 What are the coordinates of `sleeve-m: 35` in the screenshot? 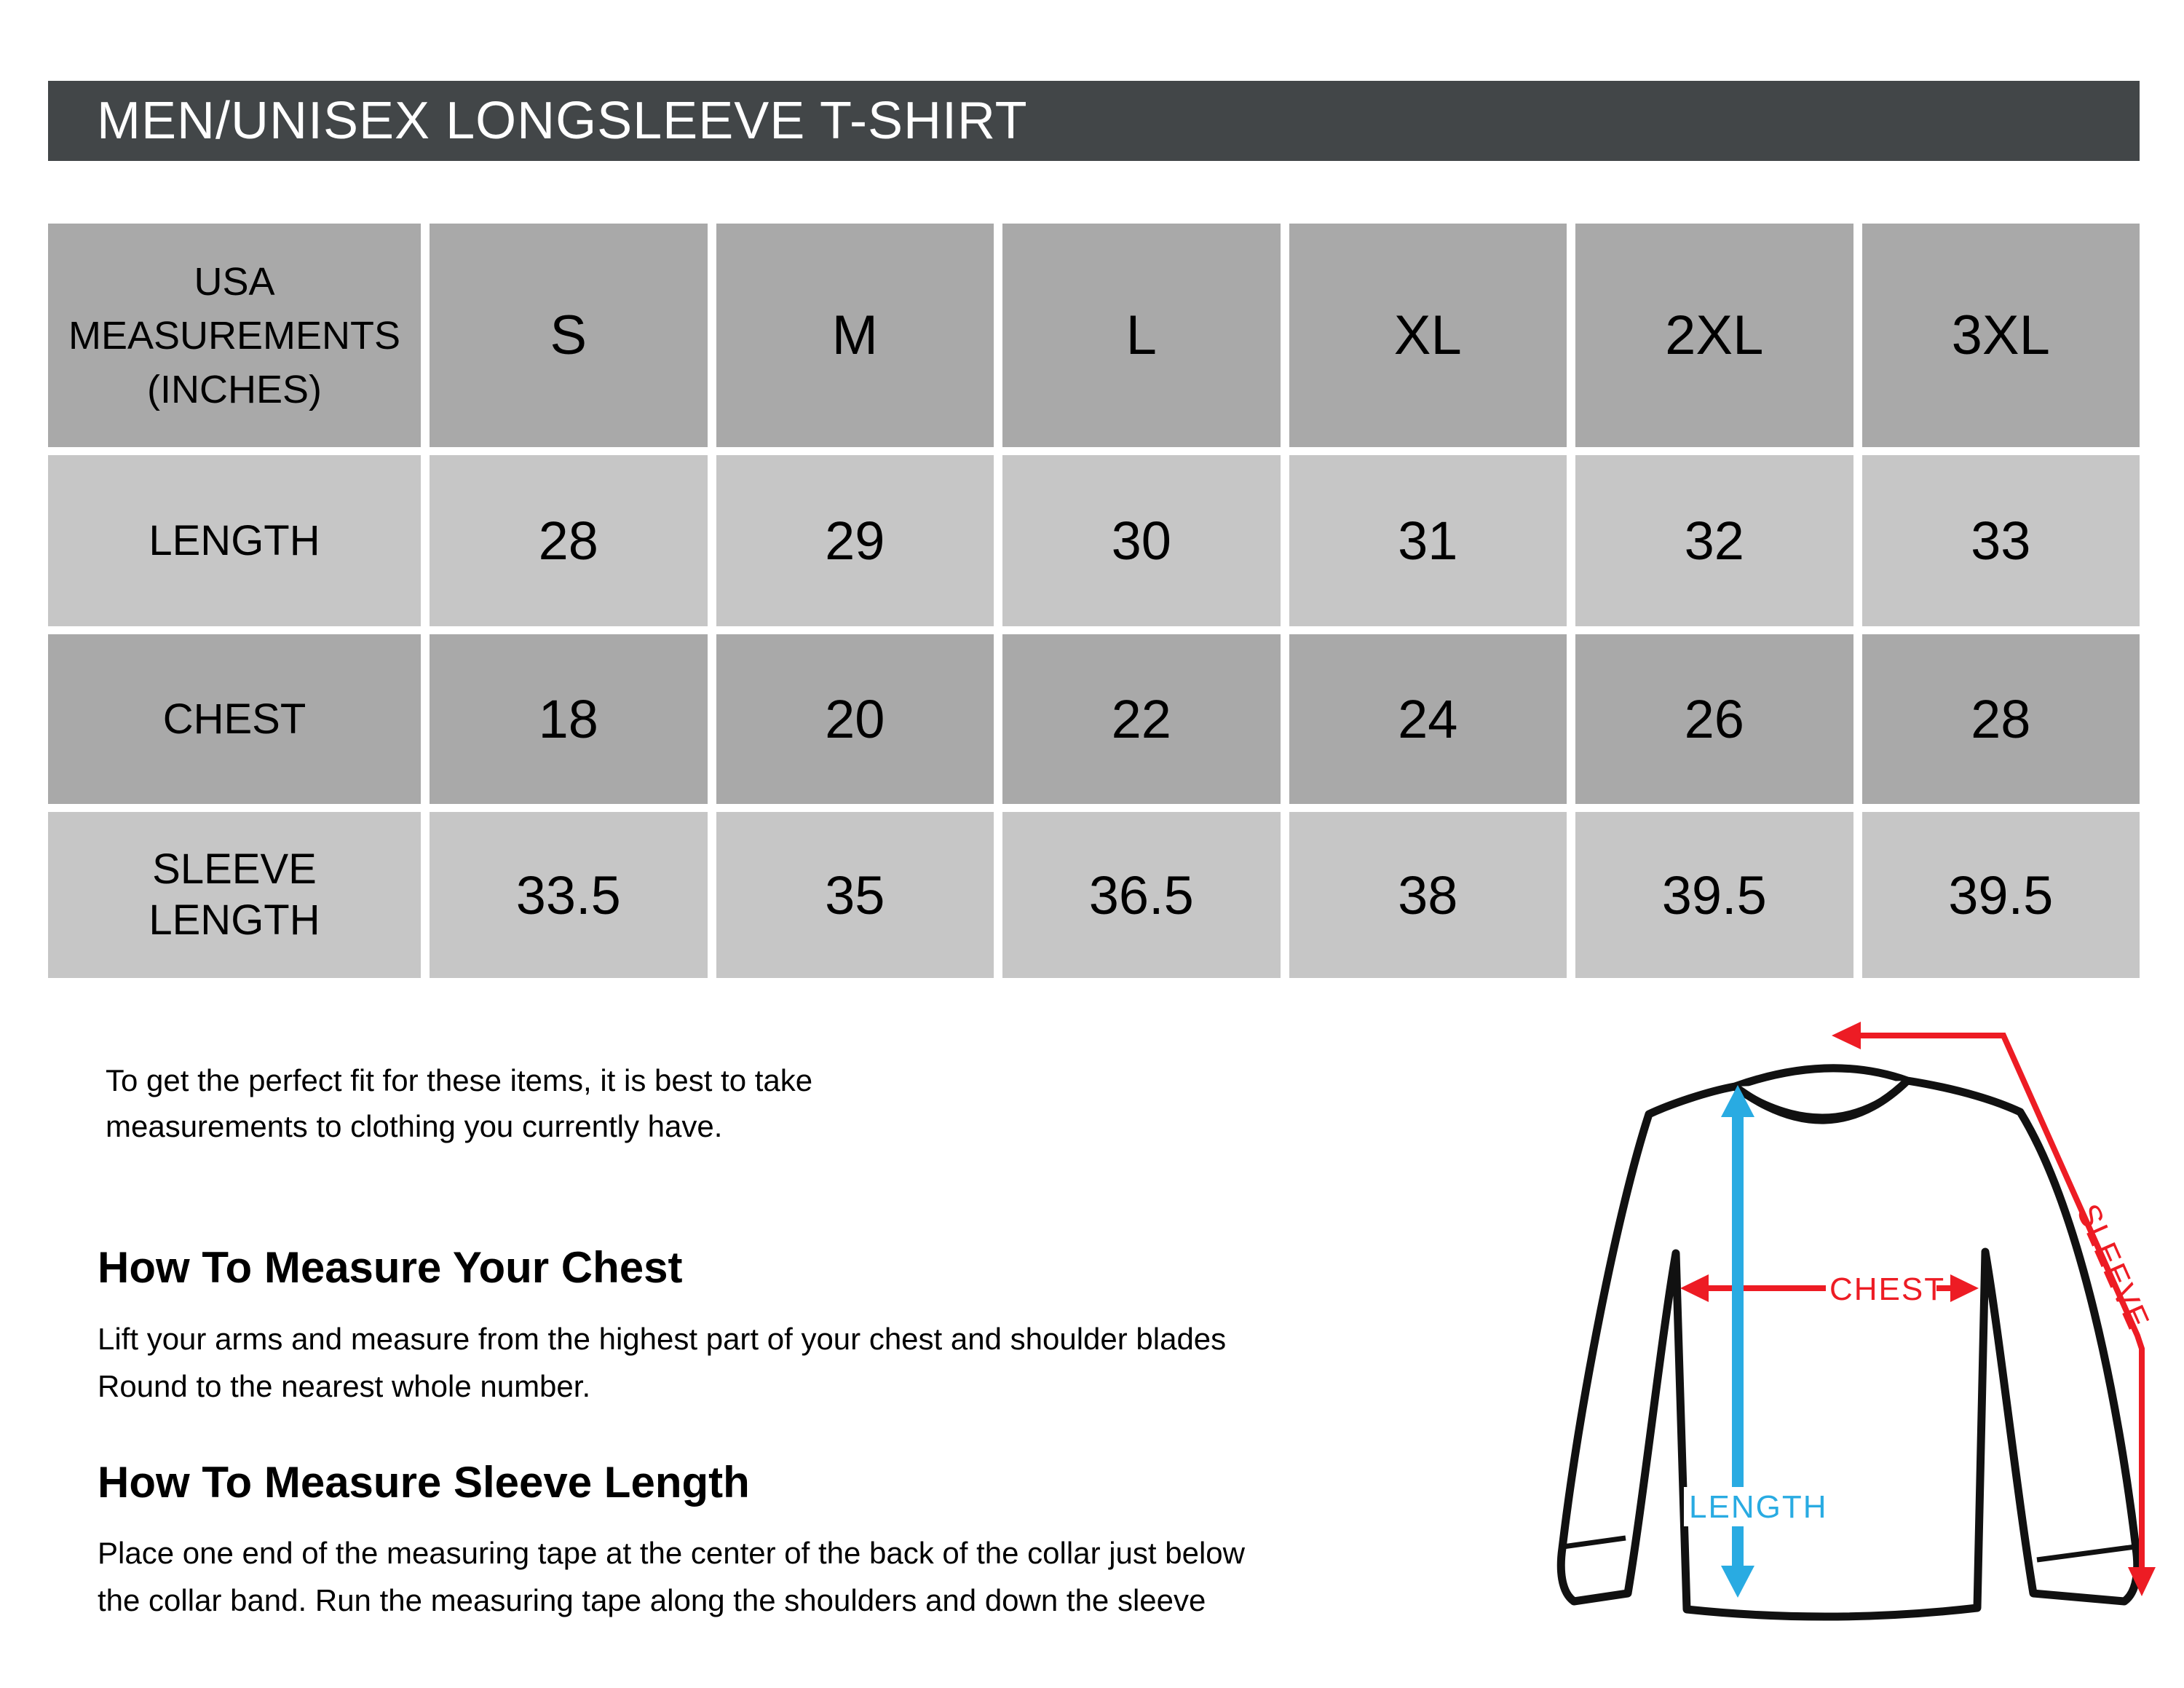 It's located at (855, 895).